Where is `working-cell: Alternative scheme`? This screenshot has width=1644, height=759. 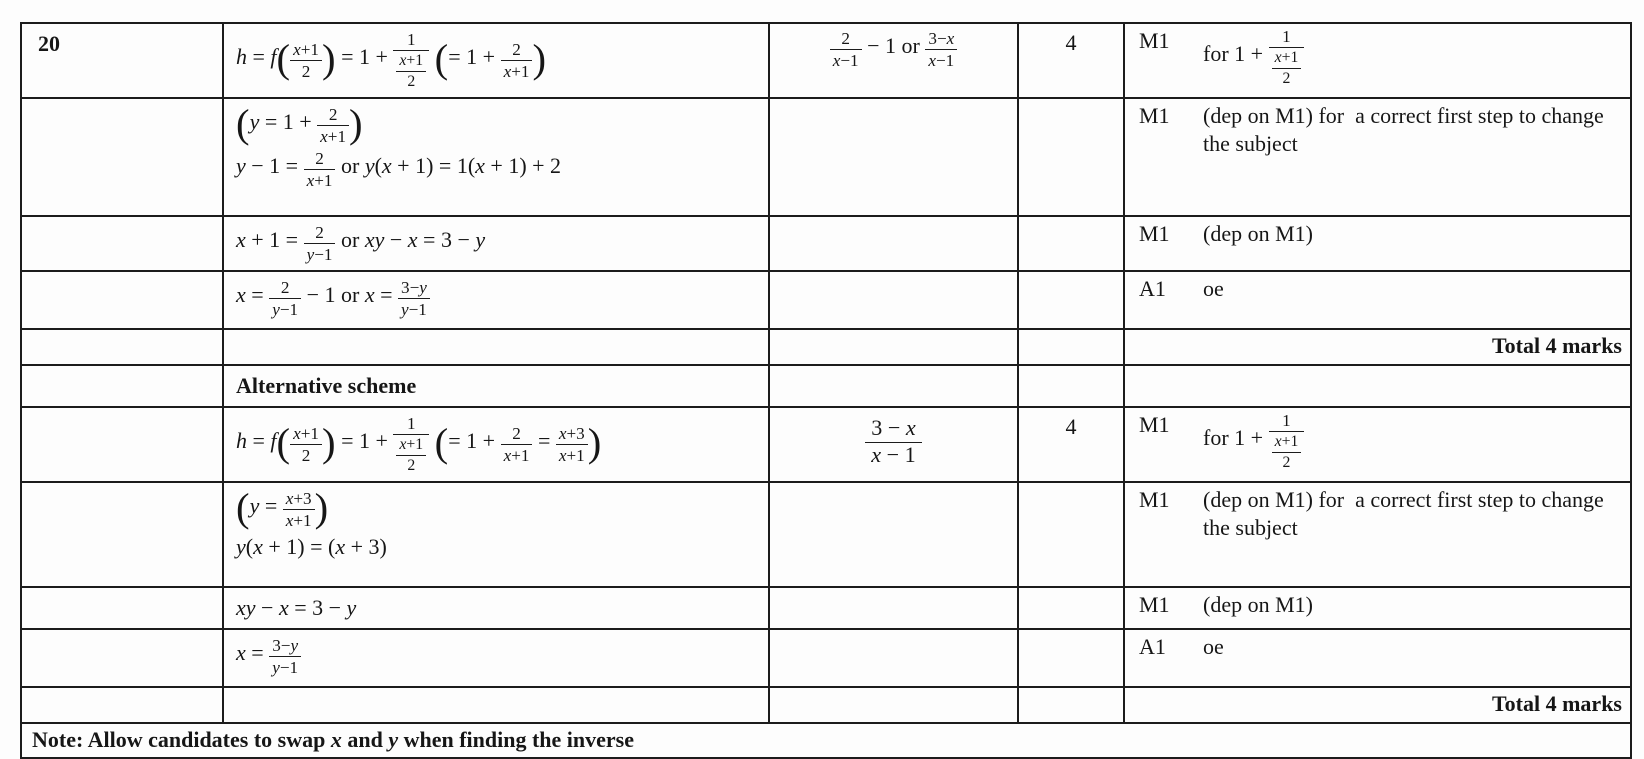
working-cell: Alternative scheme is located at coordinates (496, 386).